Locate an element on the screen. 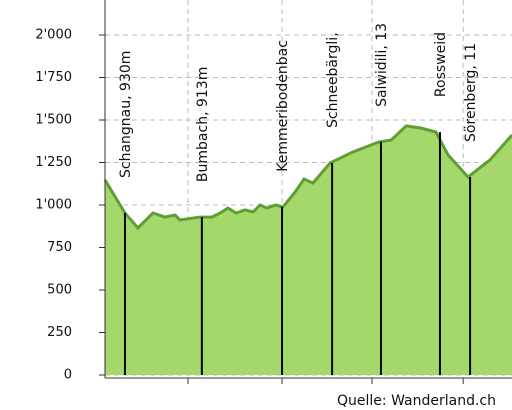 The width and height of the screenshot is (512, 410). y-tick-label: 0 is located at coordinates (68, 375).